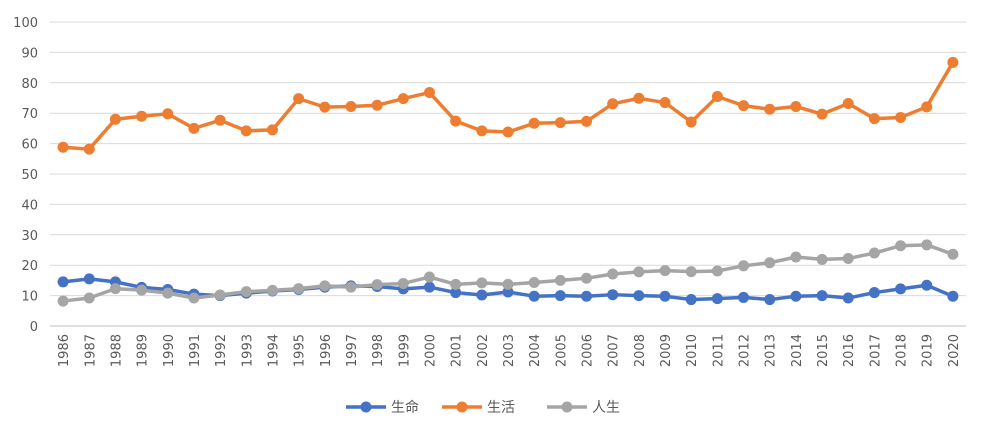 This screenshot has height=434, width=984. I want to click on legend: 生命 生活 人生, so click(483, 407).